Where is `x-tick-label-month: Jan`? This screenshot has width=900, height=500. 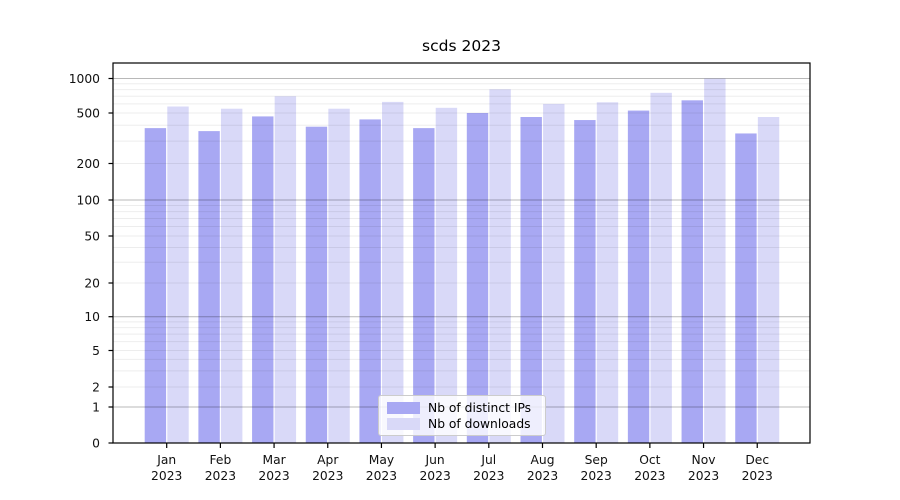
x-tick-label-month: Jan is located at coordinates (166, 460).